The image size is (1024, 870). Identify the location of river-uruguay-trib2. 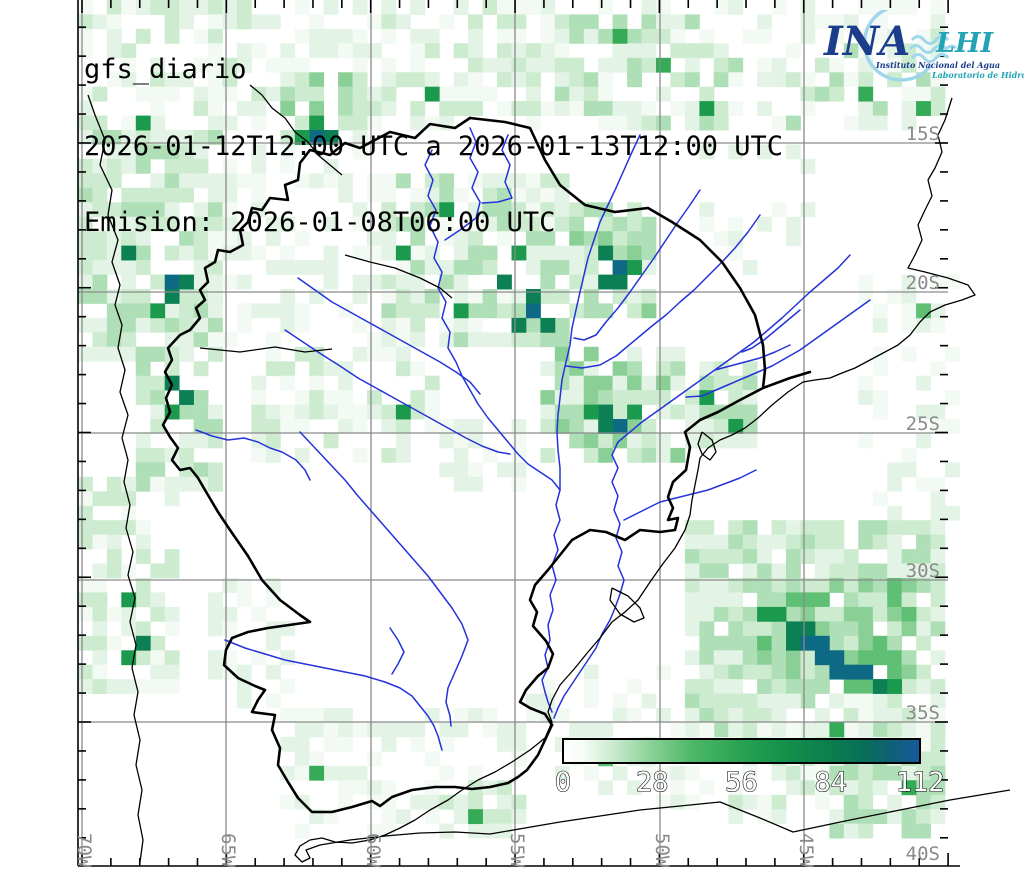
(771, 331).